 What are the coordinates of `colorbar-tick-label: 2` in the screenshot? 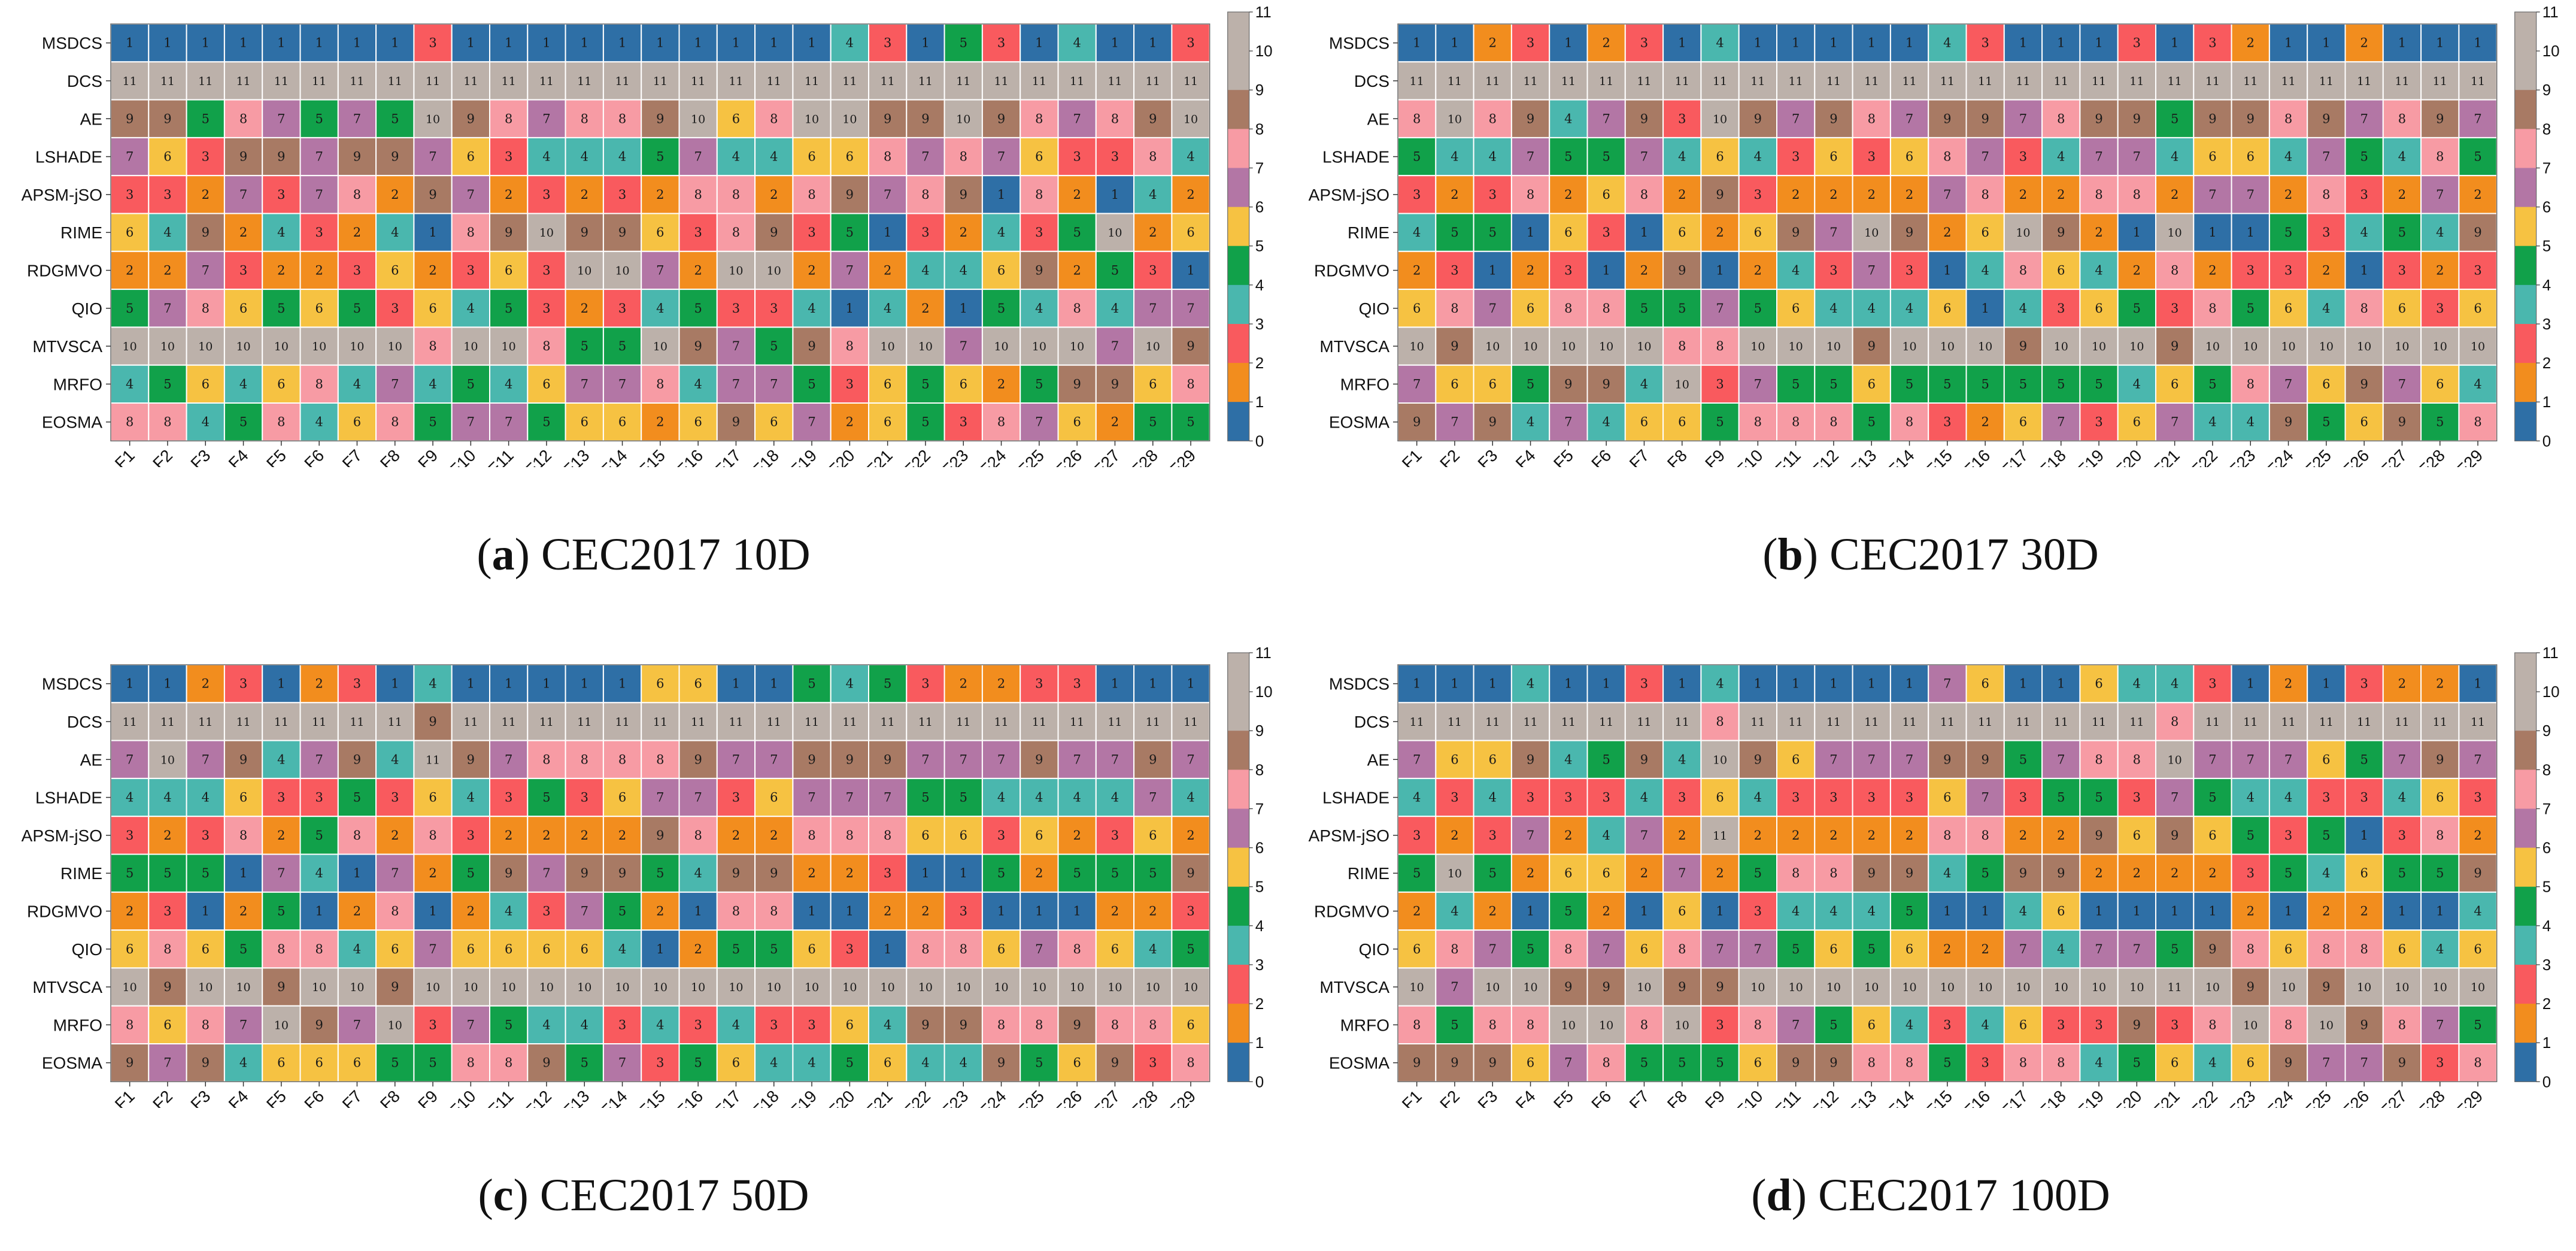 It's located at (1259, 1004).